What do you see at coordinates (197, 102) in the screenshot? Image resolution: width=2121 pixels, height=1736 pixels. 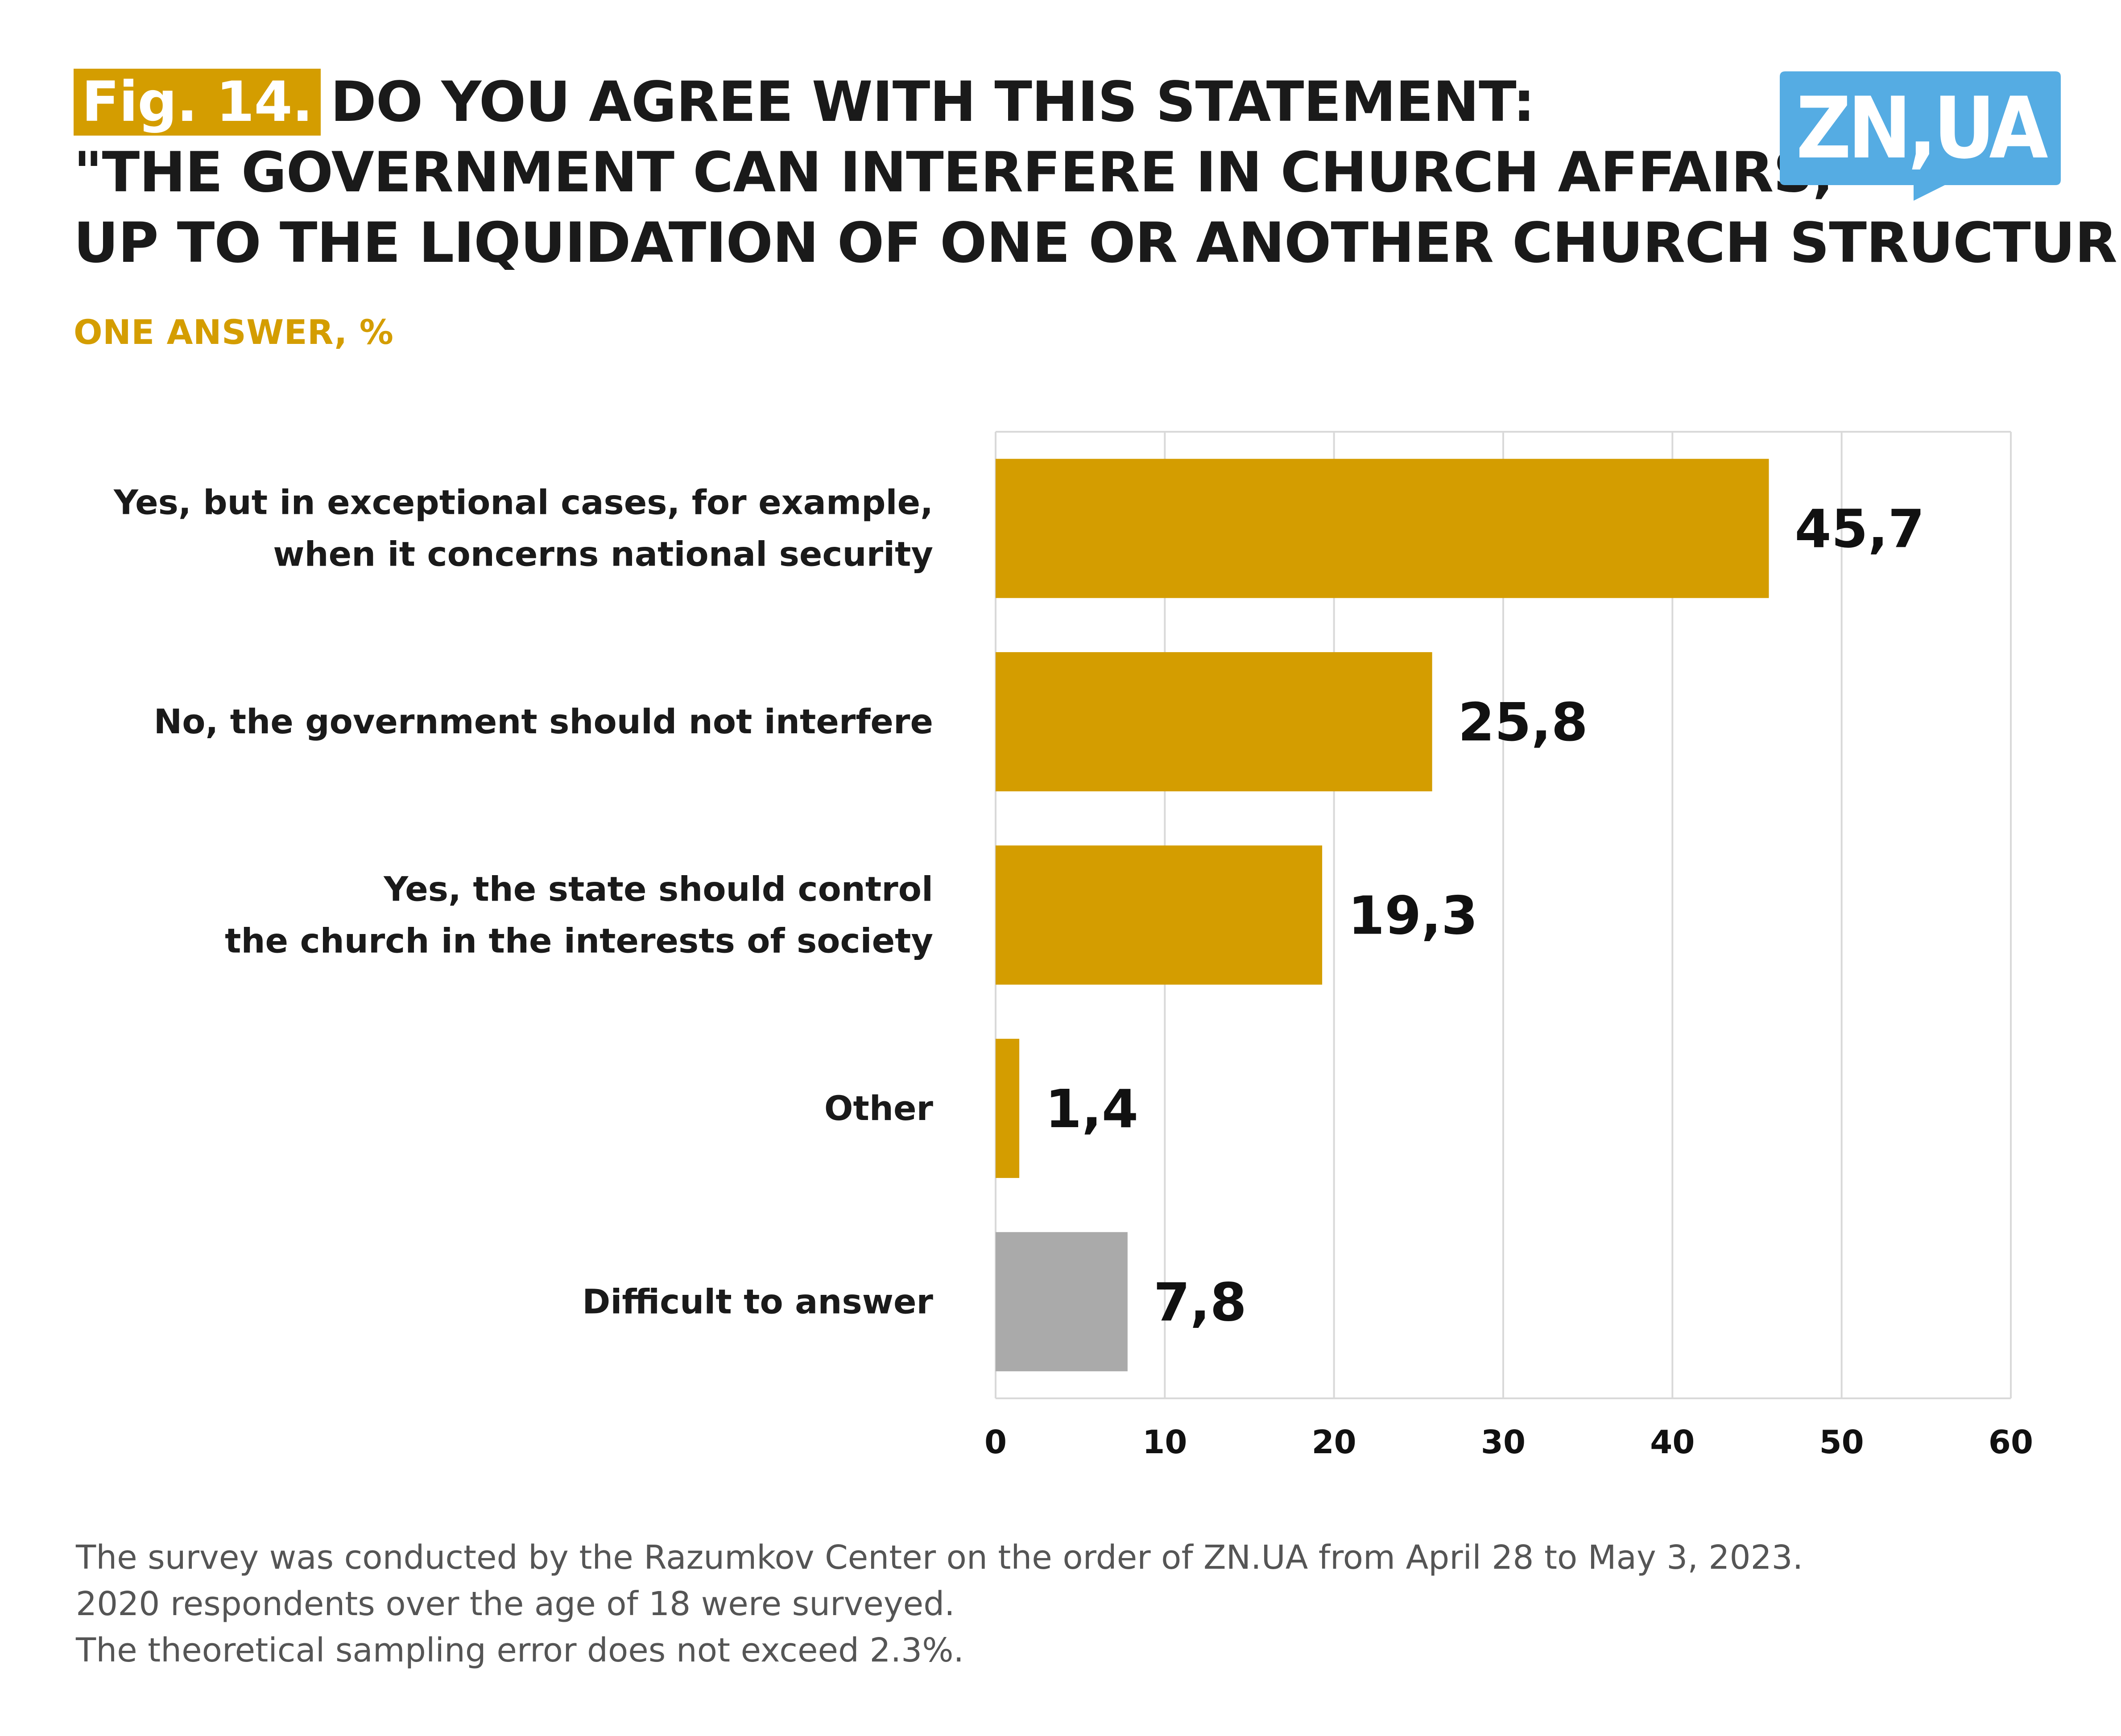 I see `figure-number-badge: Fig. 14.` at bounding box center [197, 102].